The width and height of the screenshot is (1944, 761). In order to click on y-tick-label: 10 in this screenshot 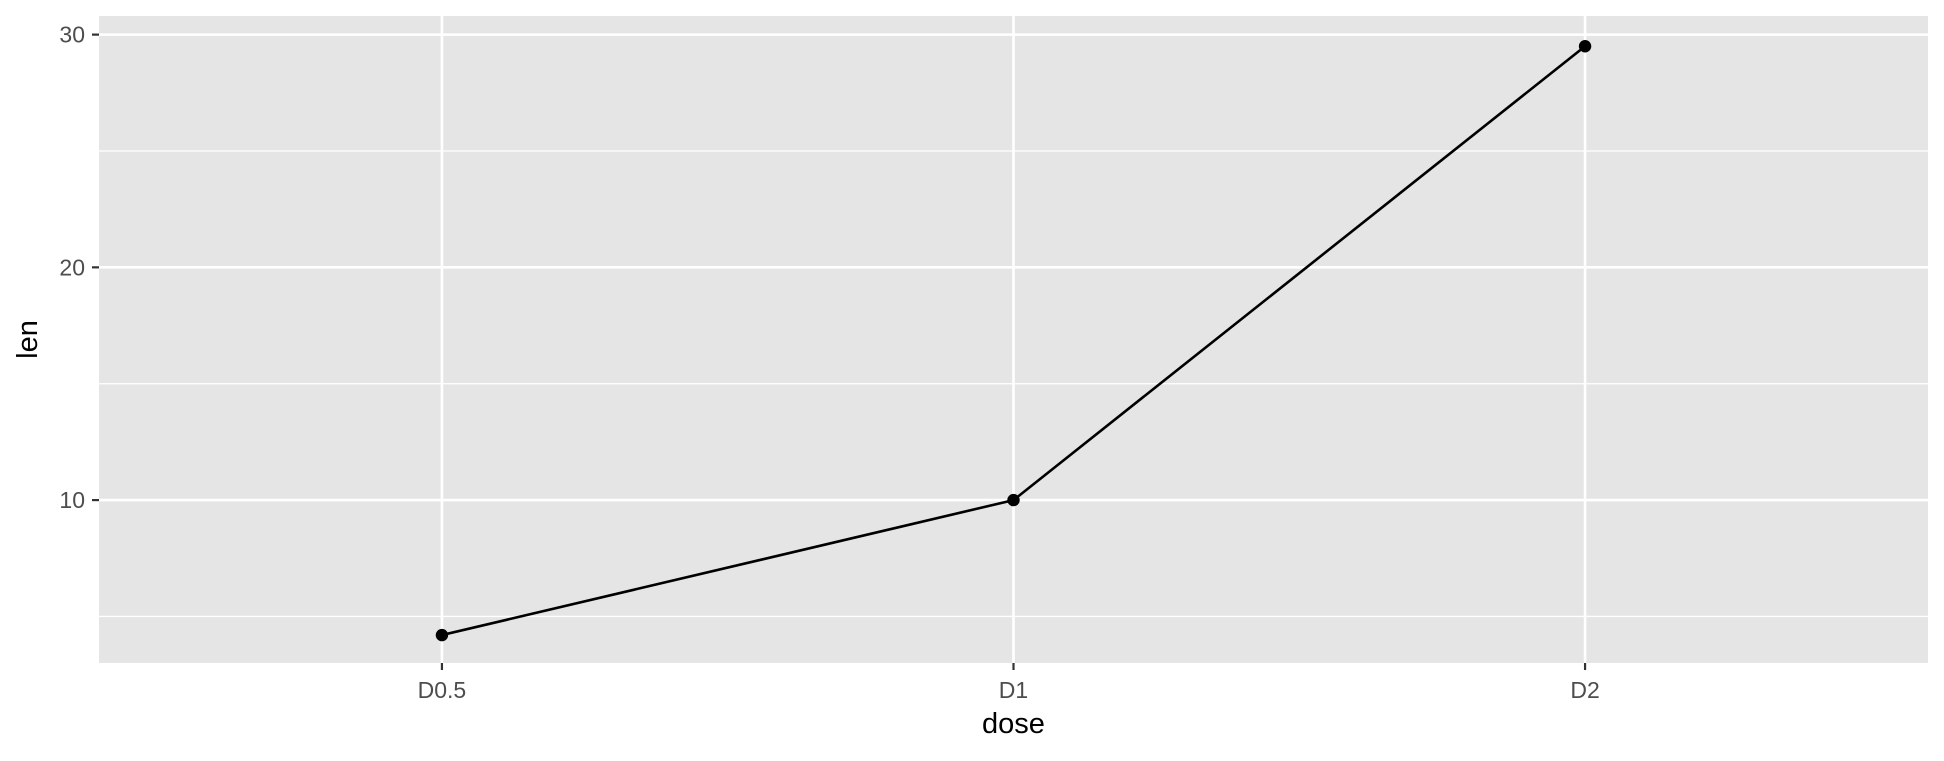, I will do `click(72, 500)`.